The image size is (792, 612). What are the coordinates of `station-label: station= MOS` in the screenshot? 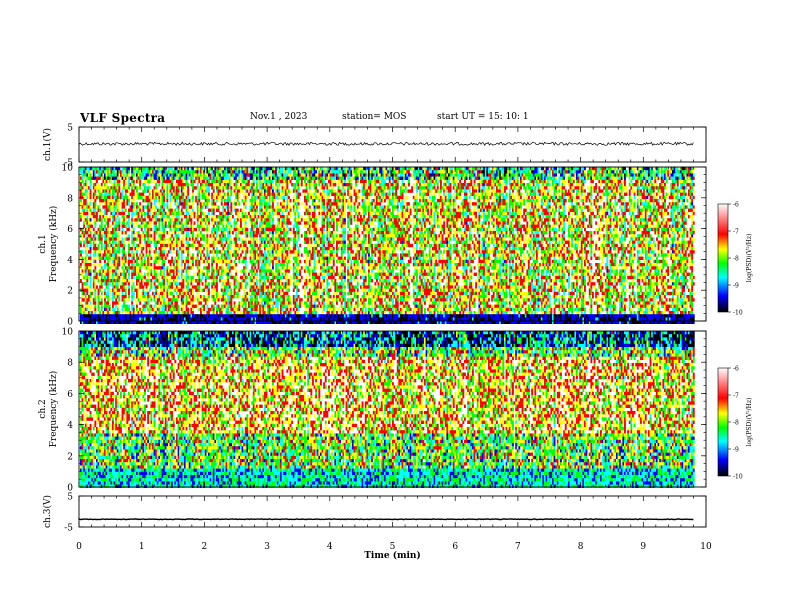 It's located at (374, 117).